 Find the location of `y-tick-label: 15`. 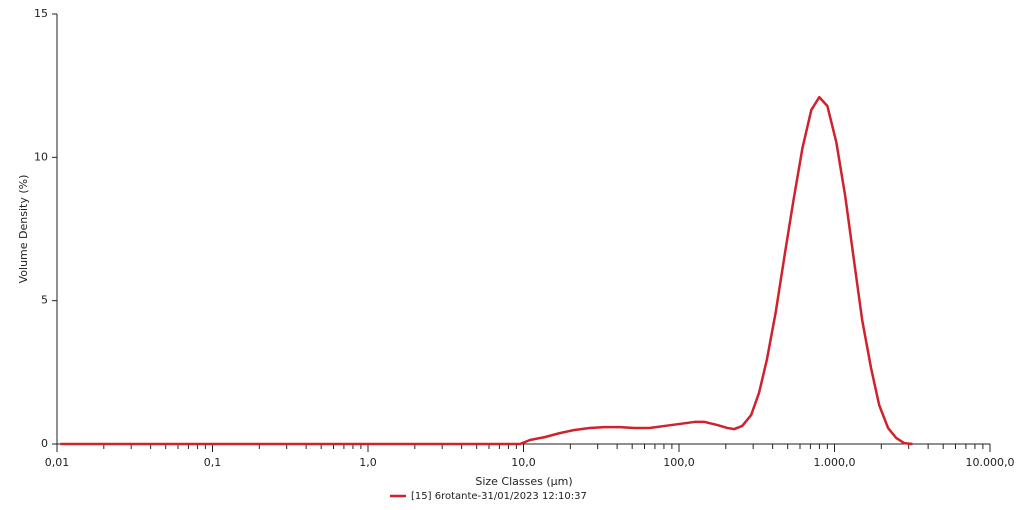

y-tick-label: 15 is located at coordinates (41, 13).